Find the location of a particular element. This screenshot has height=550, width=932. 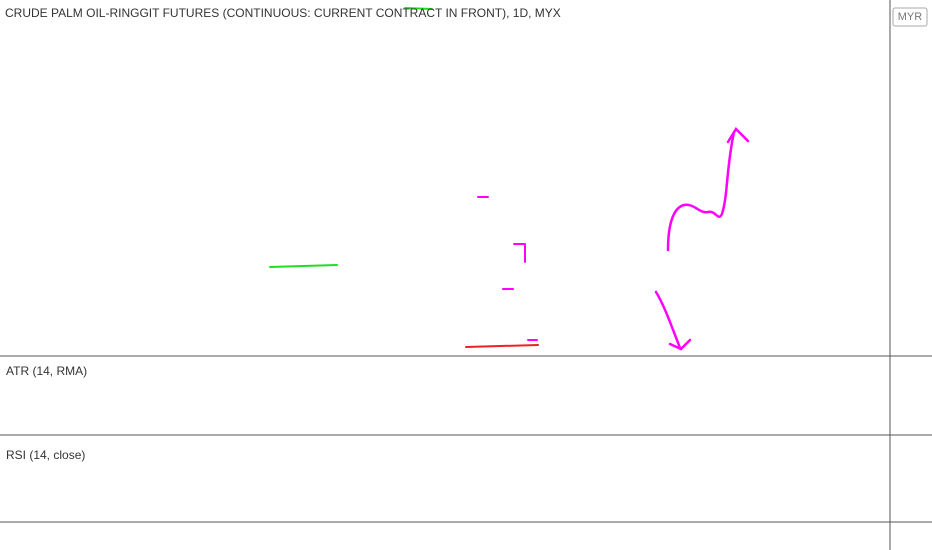

atr-title: ATR (14, RMA) is located at coordinates (46, 371).